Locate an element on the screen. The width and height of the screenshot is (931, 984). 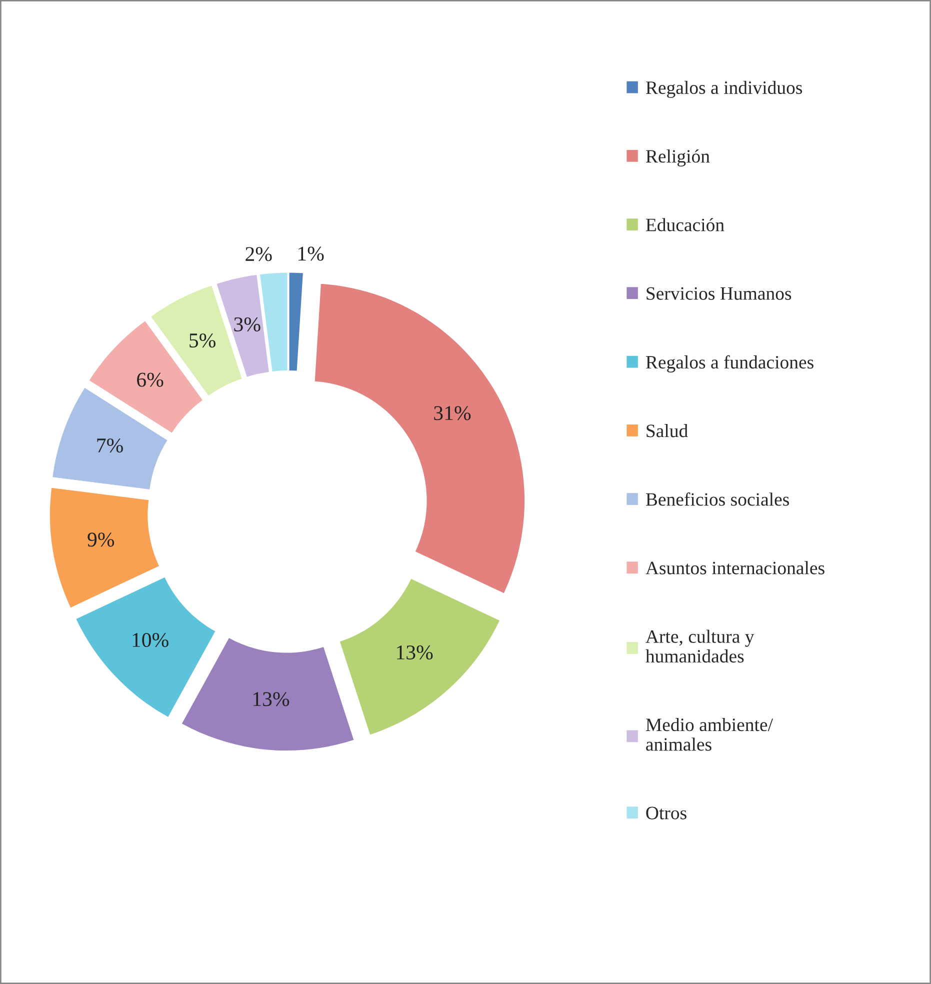
legend-label: Regalos a individuos is located at coordinates (724, 89).